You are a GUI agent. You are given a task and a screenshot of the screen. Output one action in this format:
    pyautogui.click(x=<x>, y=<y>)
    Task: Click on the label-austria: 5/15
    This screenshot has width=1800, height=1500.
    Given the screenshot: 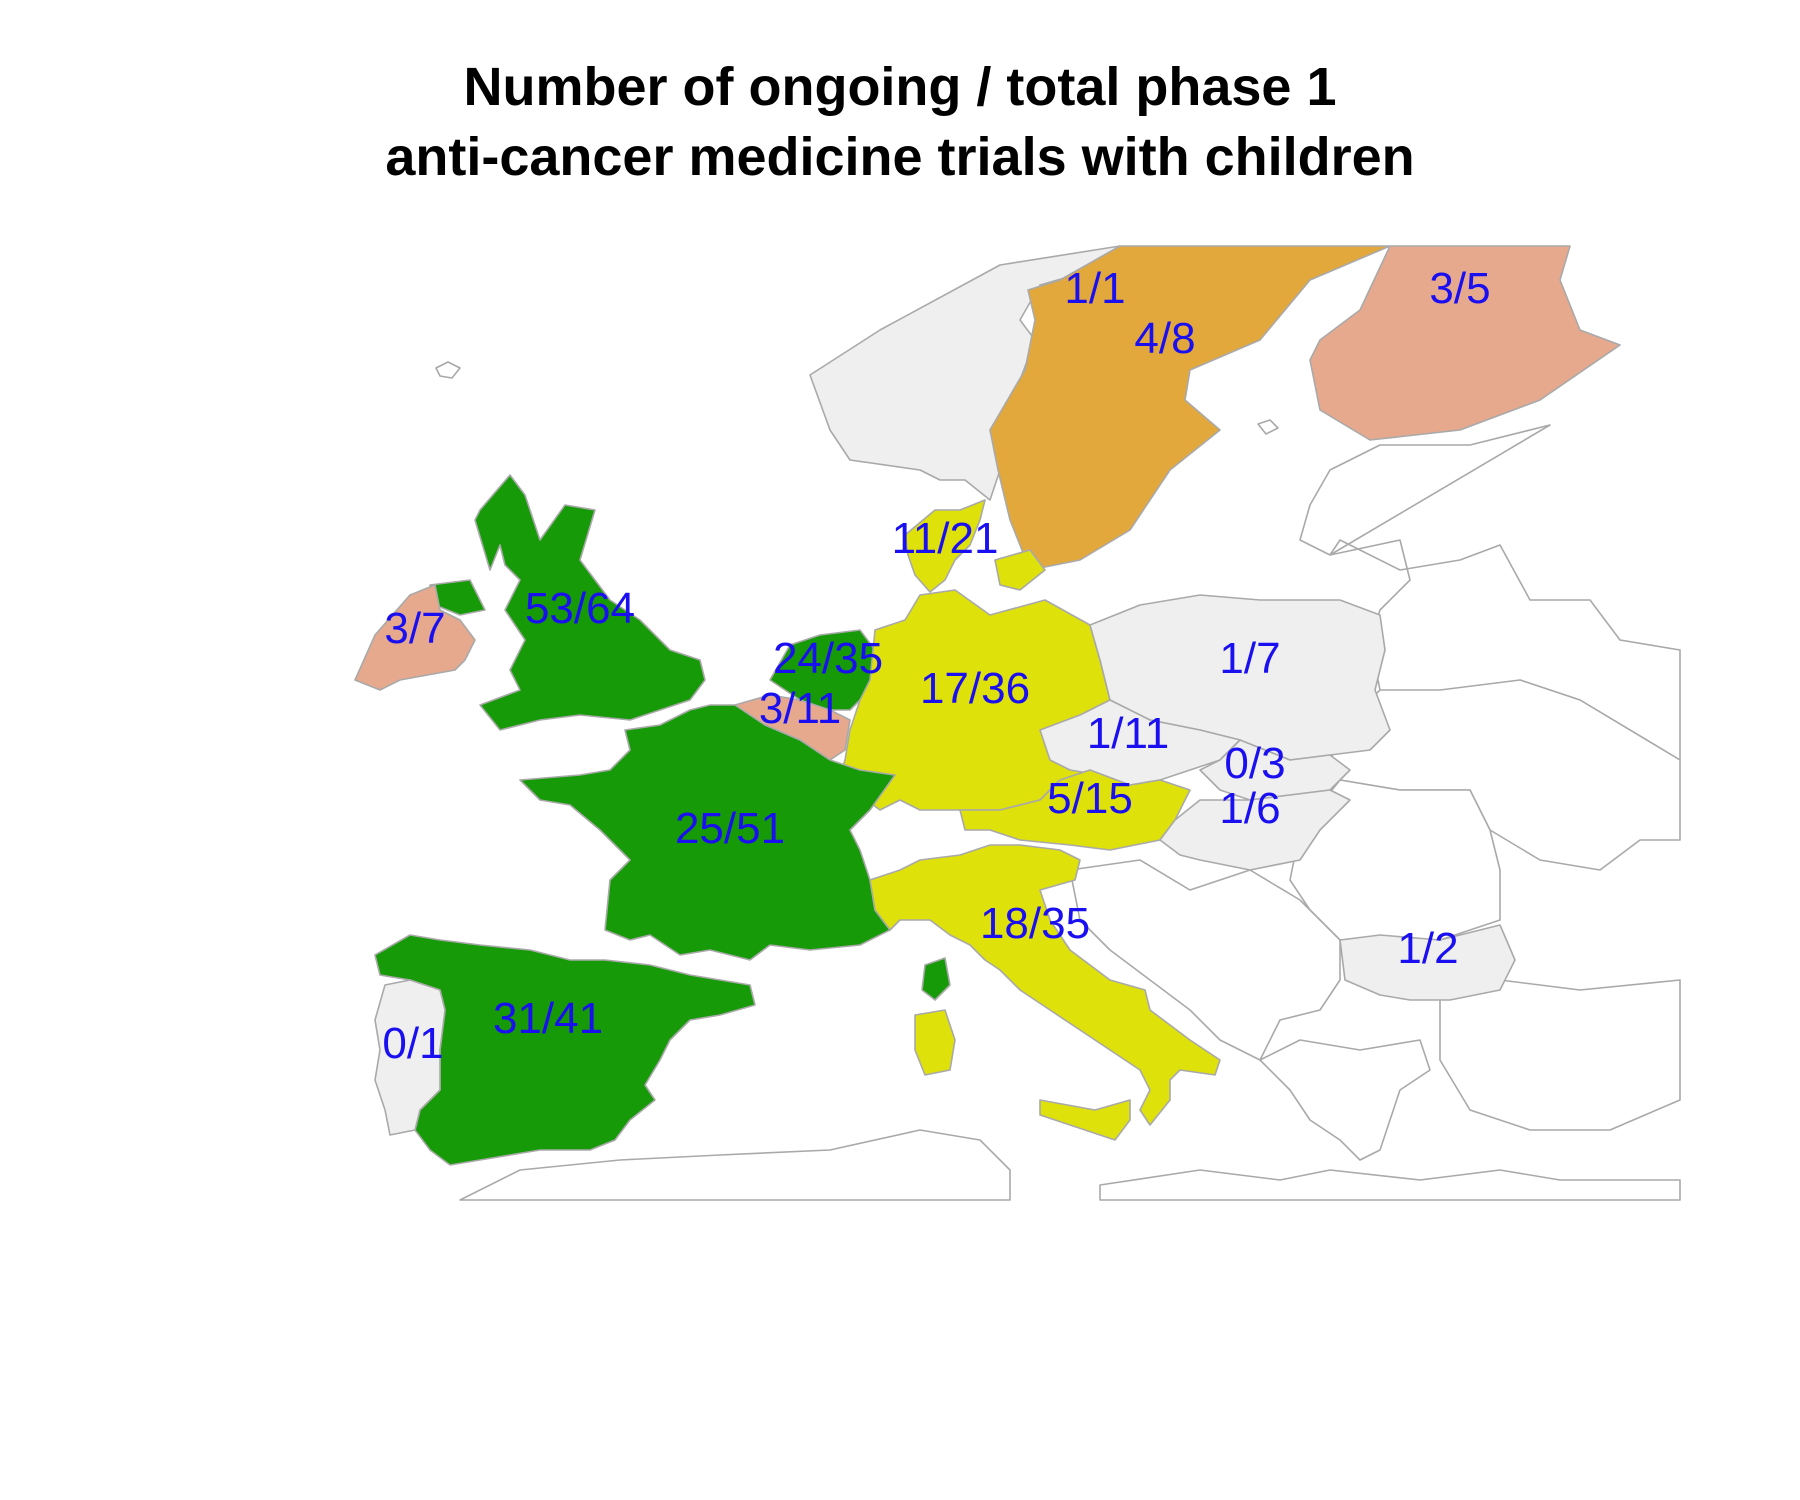 What is the action you would take?
    pyautogui.click(x=1090, y=798)
    